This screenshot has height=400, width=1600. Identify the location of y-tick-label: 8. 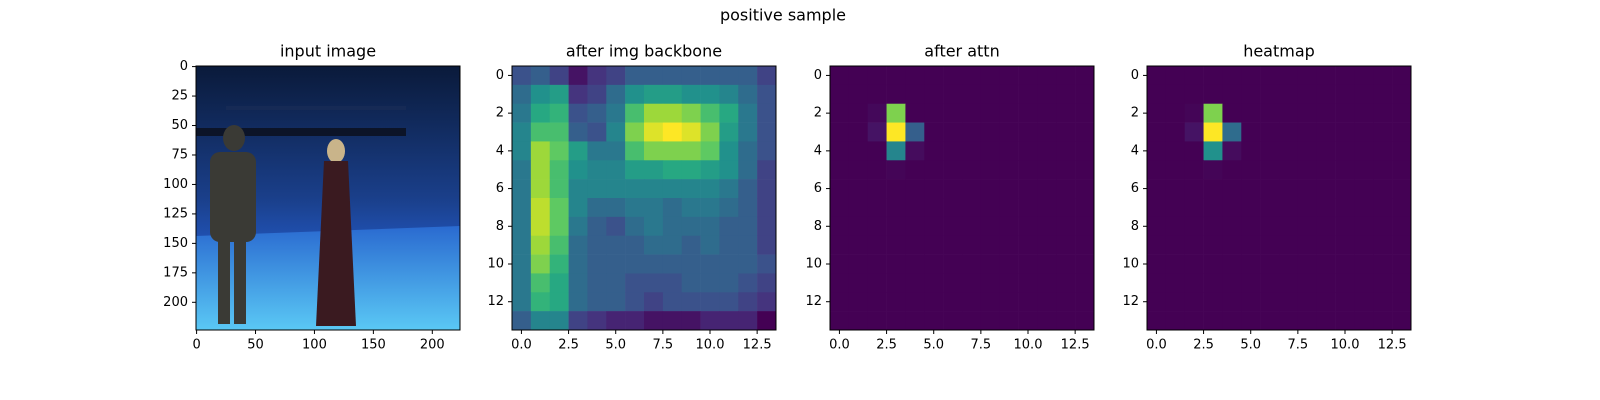
(500, 226).